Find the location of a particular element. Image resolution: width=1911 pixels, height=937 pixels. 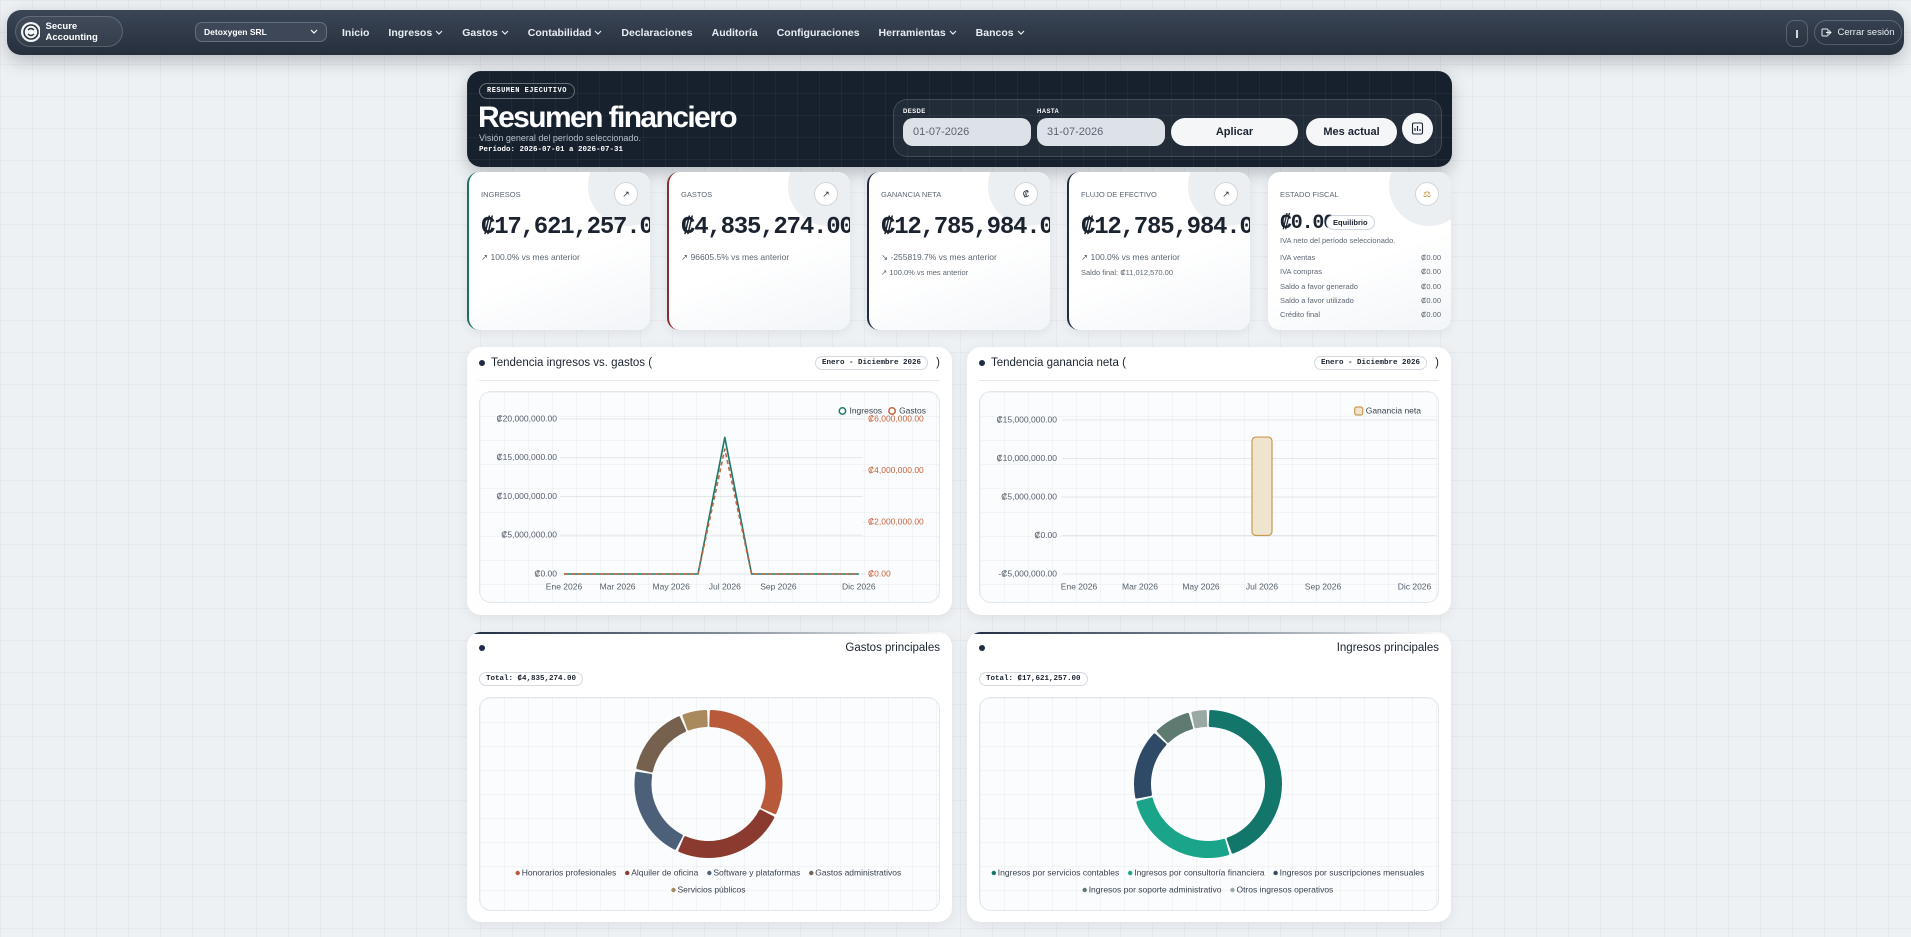

nav-item: Gastos is located at coordinates (485, 33).